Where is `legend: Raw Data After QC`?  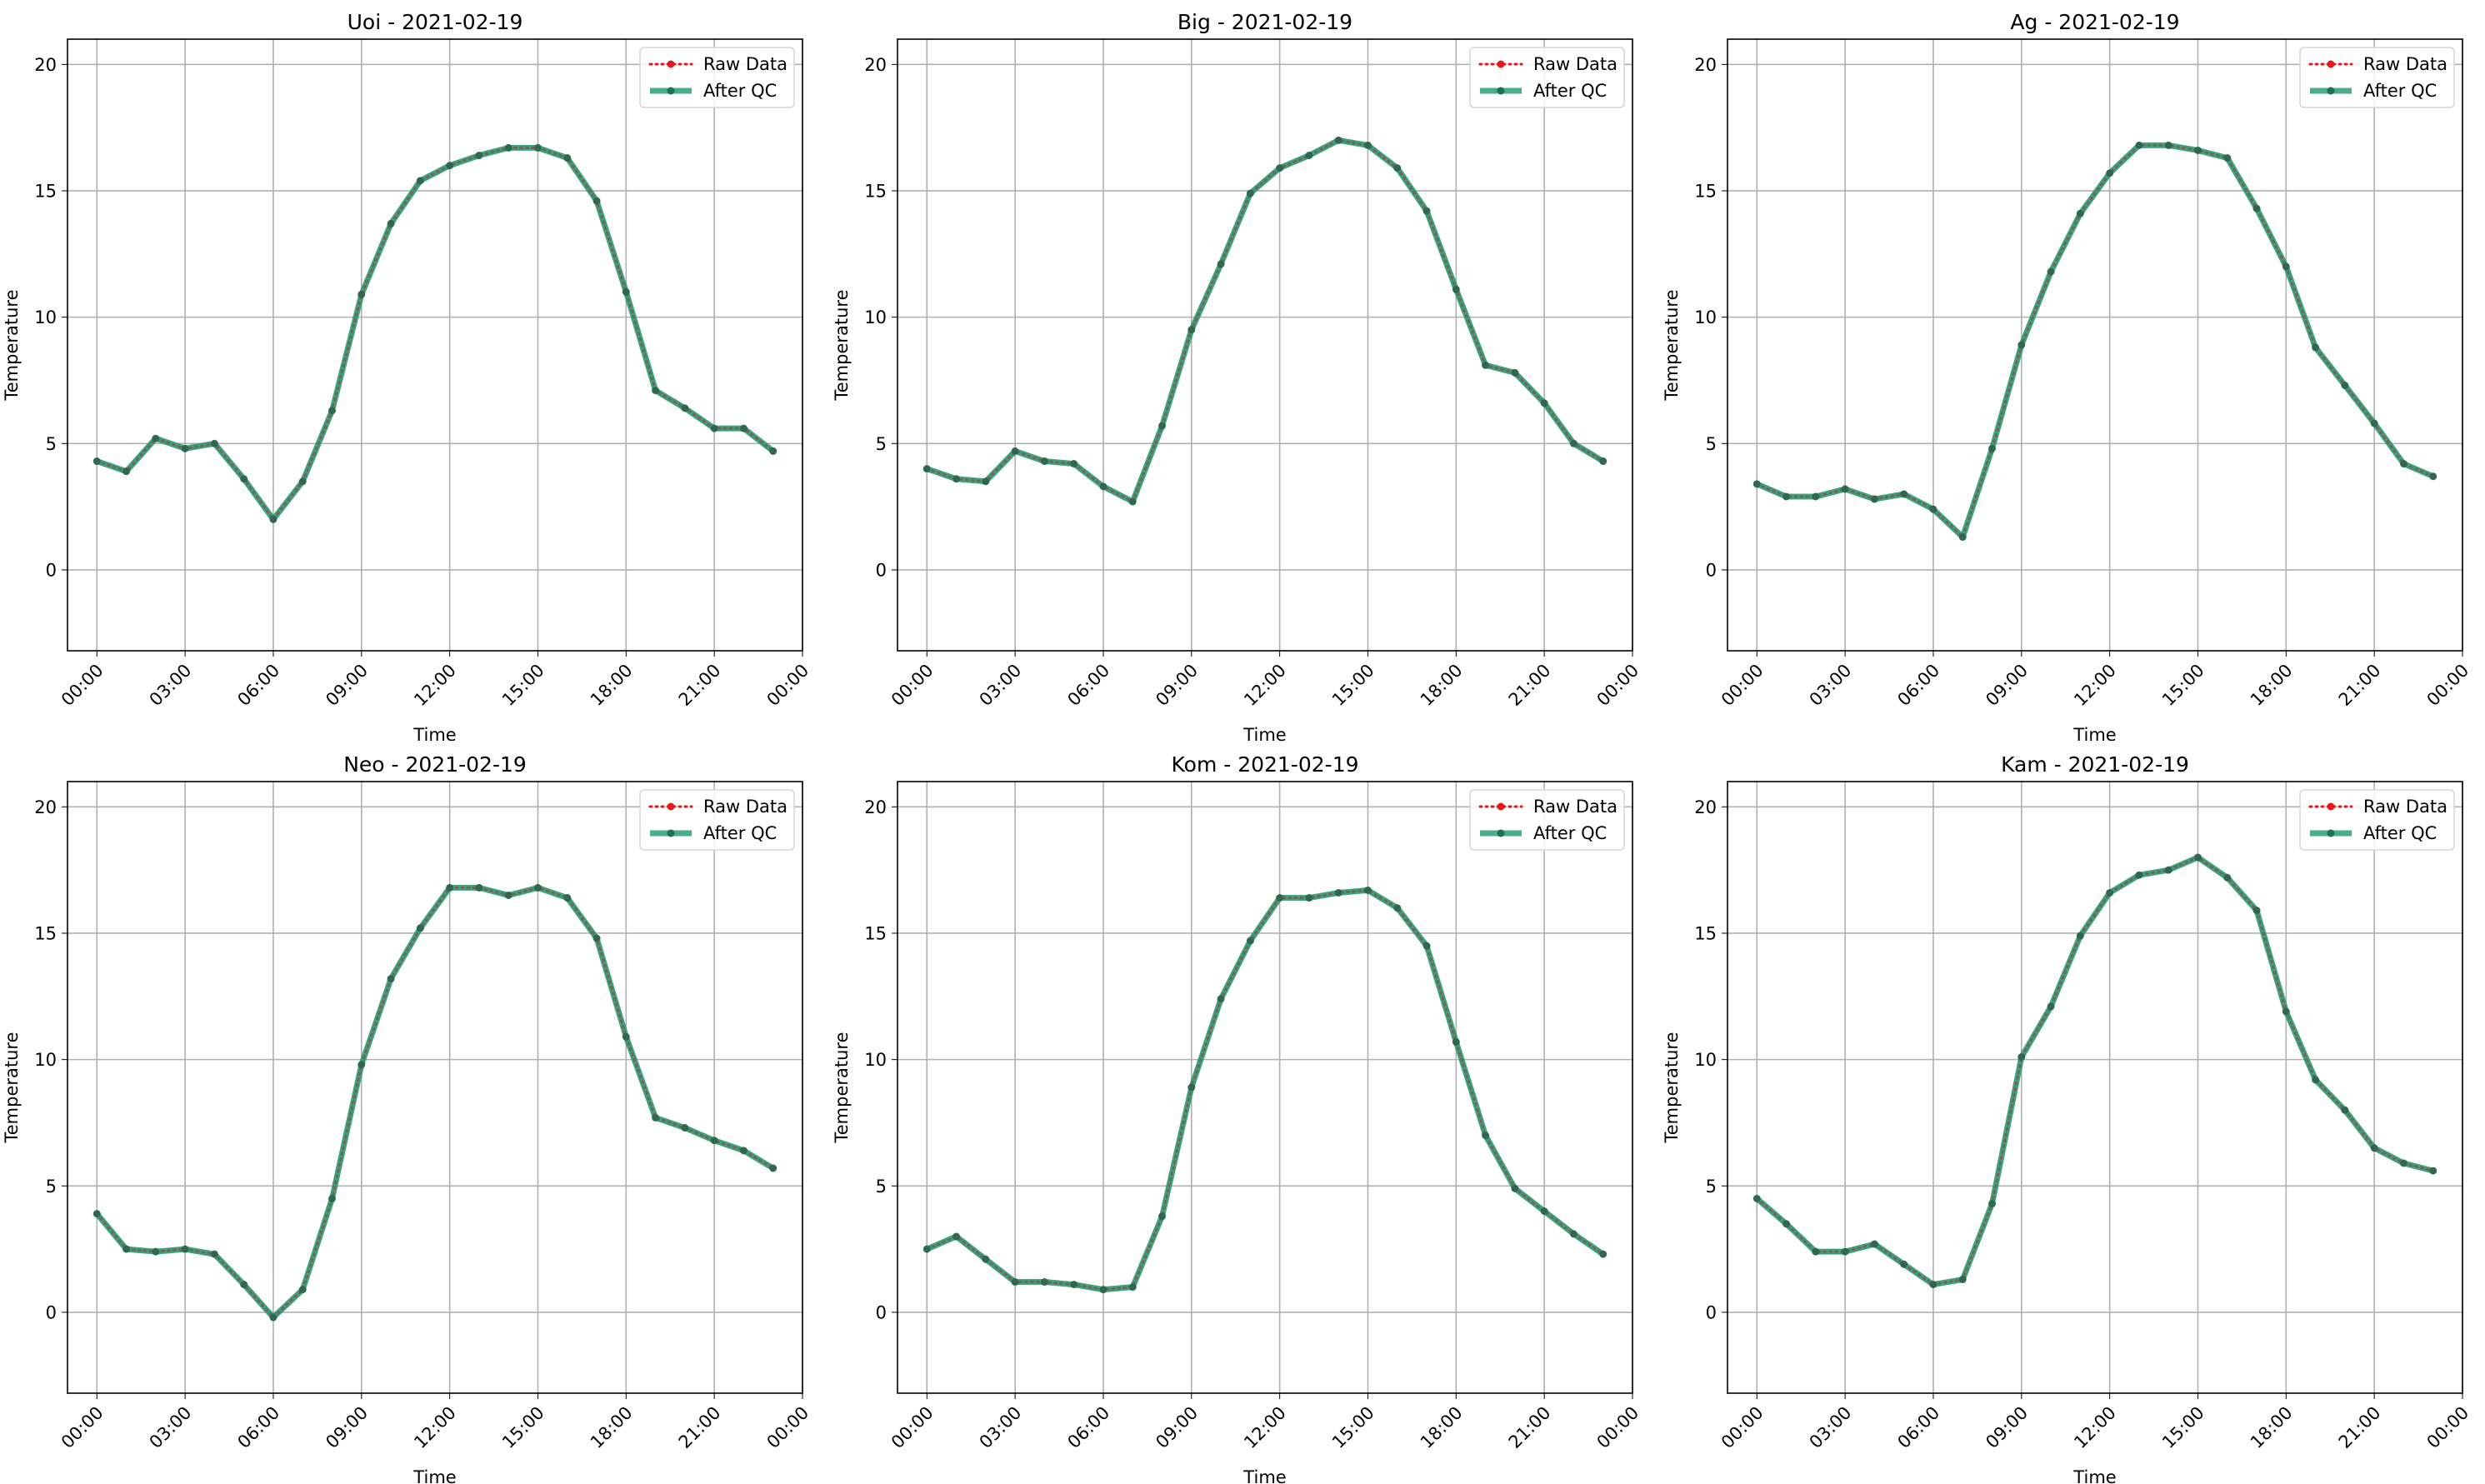 legend: Raw Data After QC is located at coordinates (1547, 77).